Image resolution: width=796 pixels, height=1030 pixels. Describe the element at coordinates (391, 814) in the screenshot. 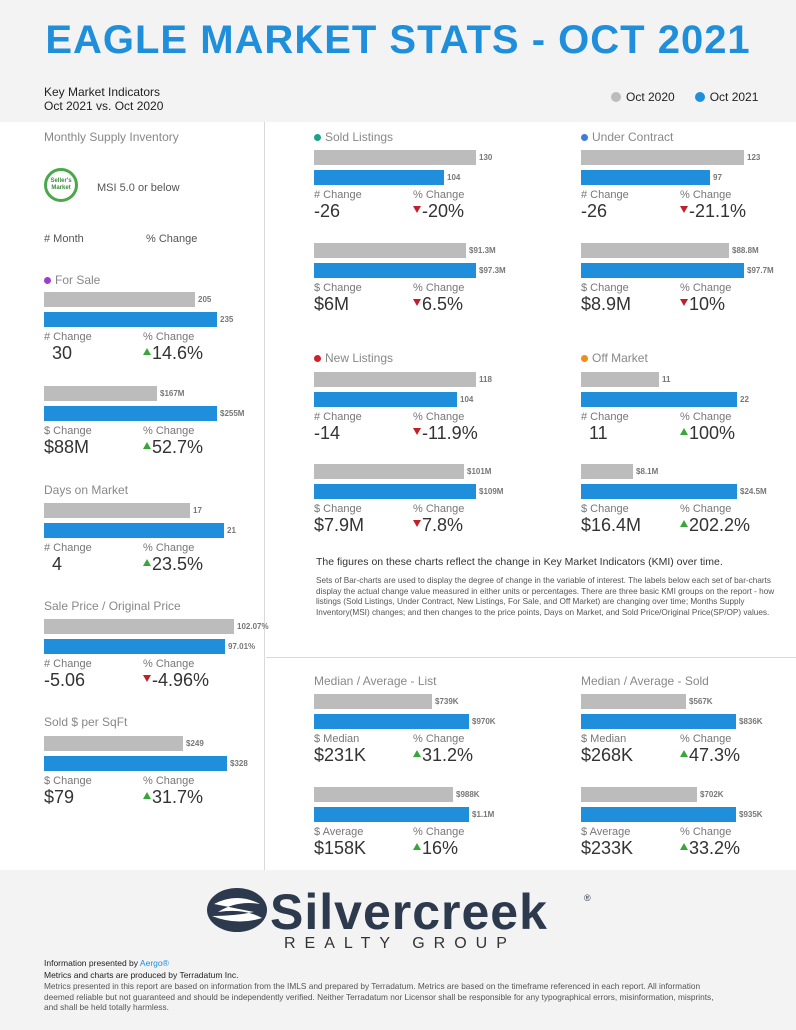

I see `median-list-average-curr-bar` at that location.